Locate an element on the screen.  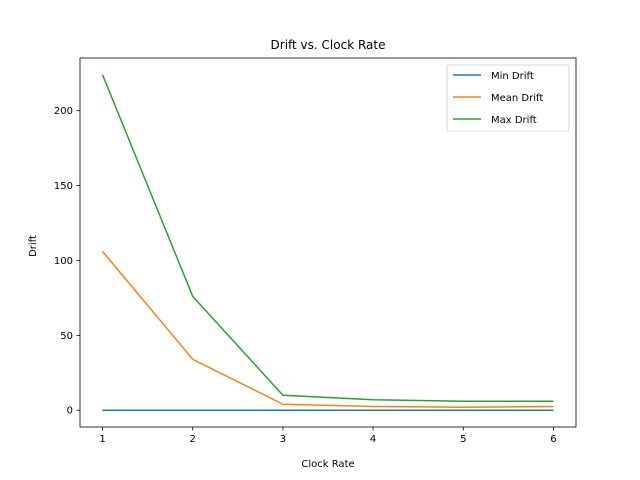
y-tick-label: 150 is located at coordinates (63, 186).